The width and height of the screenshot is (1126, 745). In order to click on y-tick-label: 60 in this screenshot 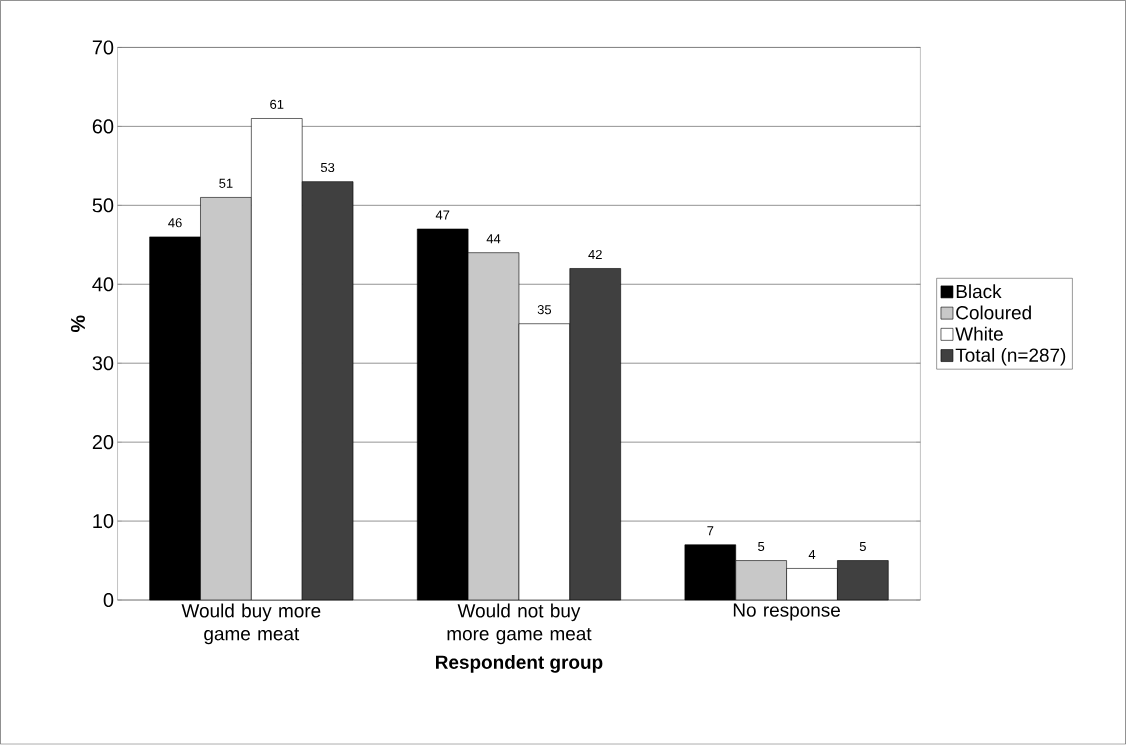, I will do `click(103, 126)`.